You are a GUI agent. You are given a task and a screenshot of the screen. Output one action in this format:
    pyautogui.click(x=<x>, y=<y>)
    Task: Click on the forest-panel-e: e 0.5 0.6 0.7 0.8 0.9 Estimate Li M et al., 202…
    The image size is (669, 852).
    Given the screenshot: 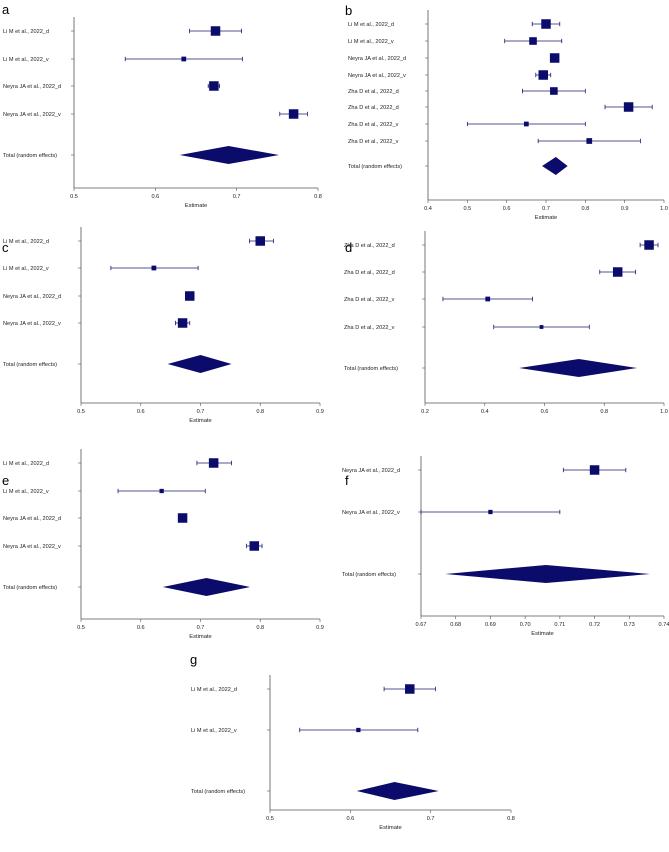 What is the action you would take?
    pyautogui.click(x=163, y=544)
    